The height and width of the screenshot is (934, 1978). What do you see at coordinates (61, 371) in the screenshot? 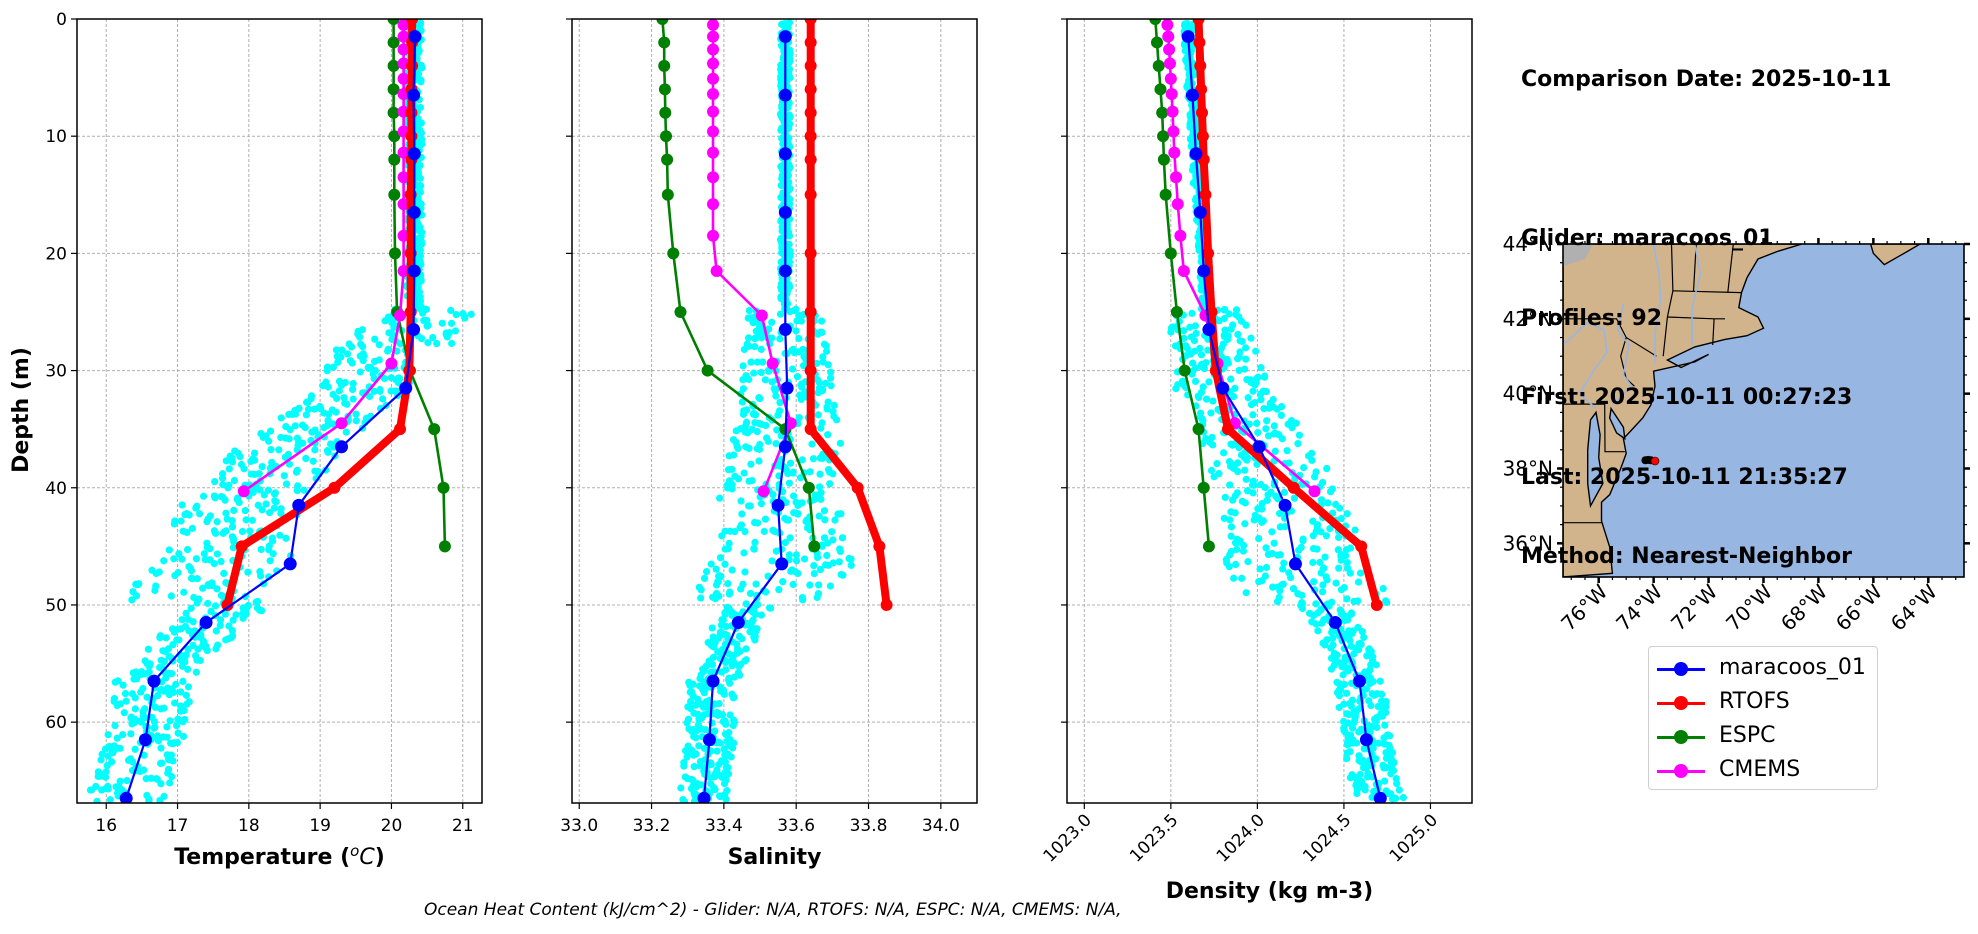
I see `y-axis: 0 10 20 30 40 50 60` at bounding box center [61, 371].